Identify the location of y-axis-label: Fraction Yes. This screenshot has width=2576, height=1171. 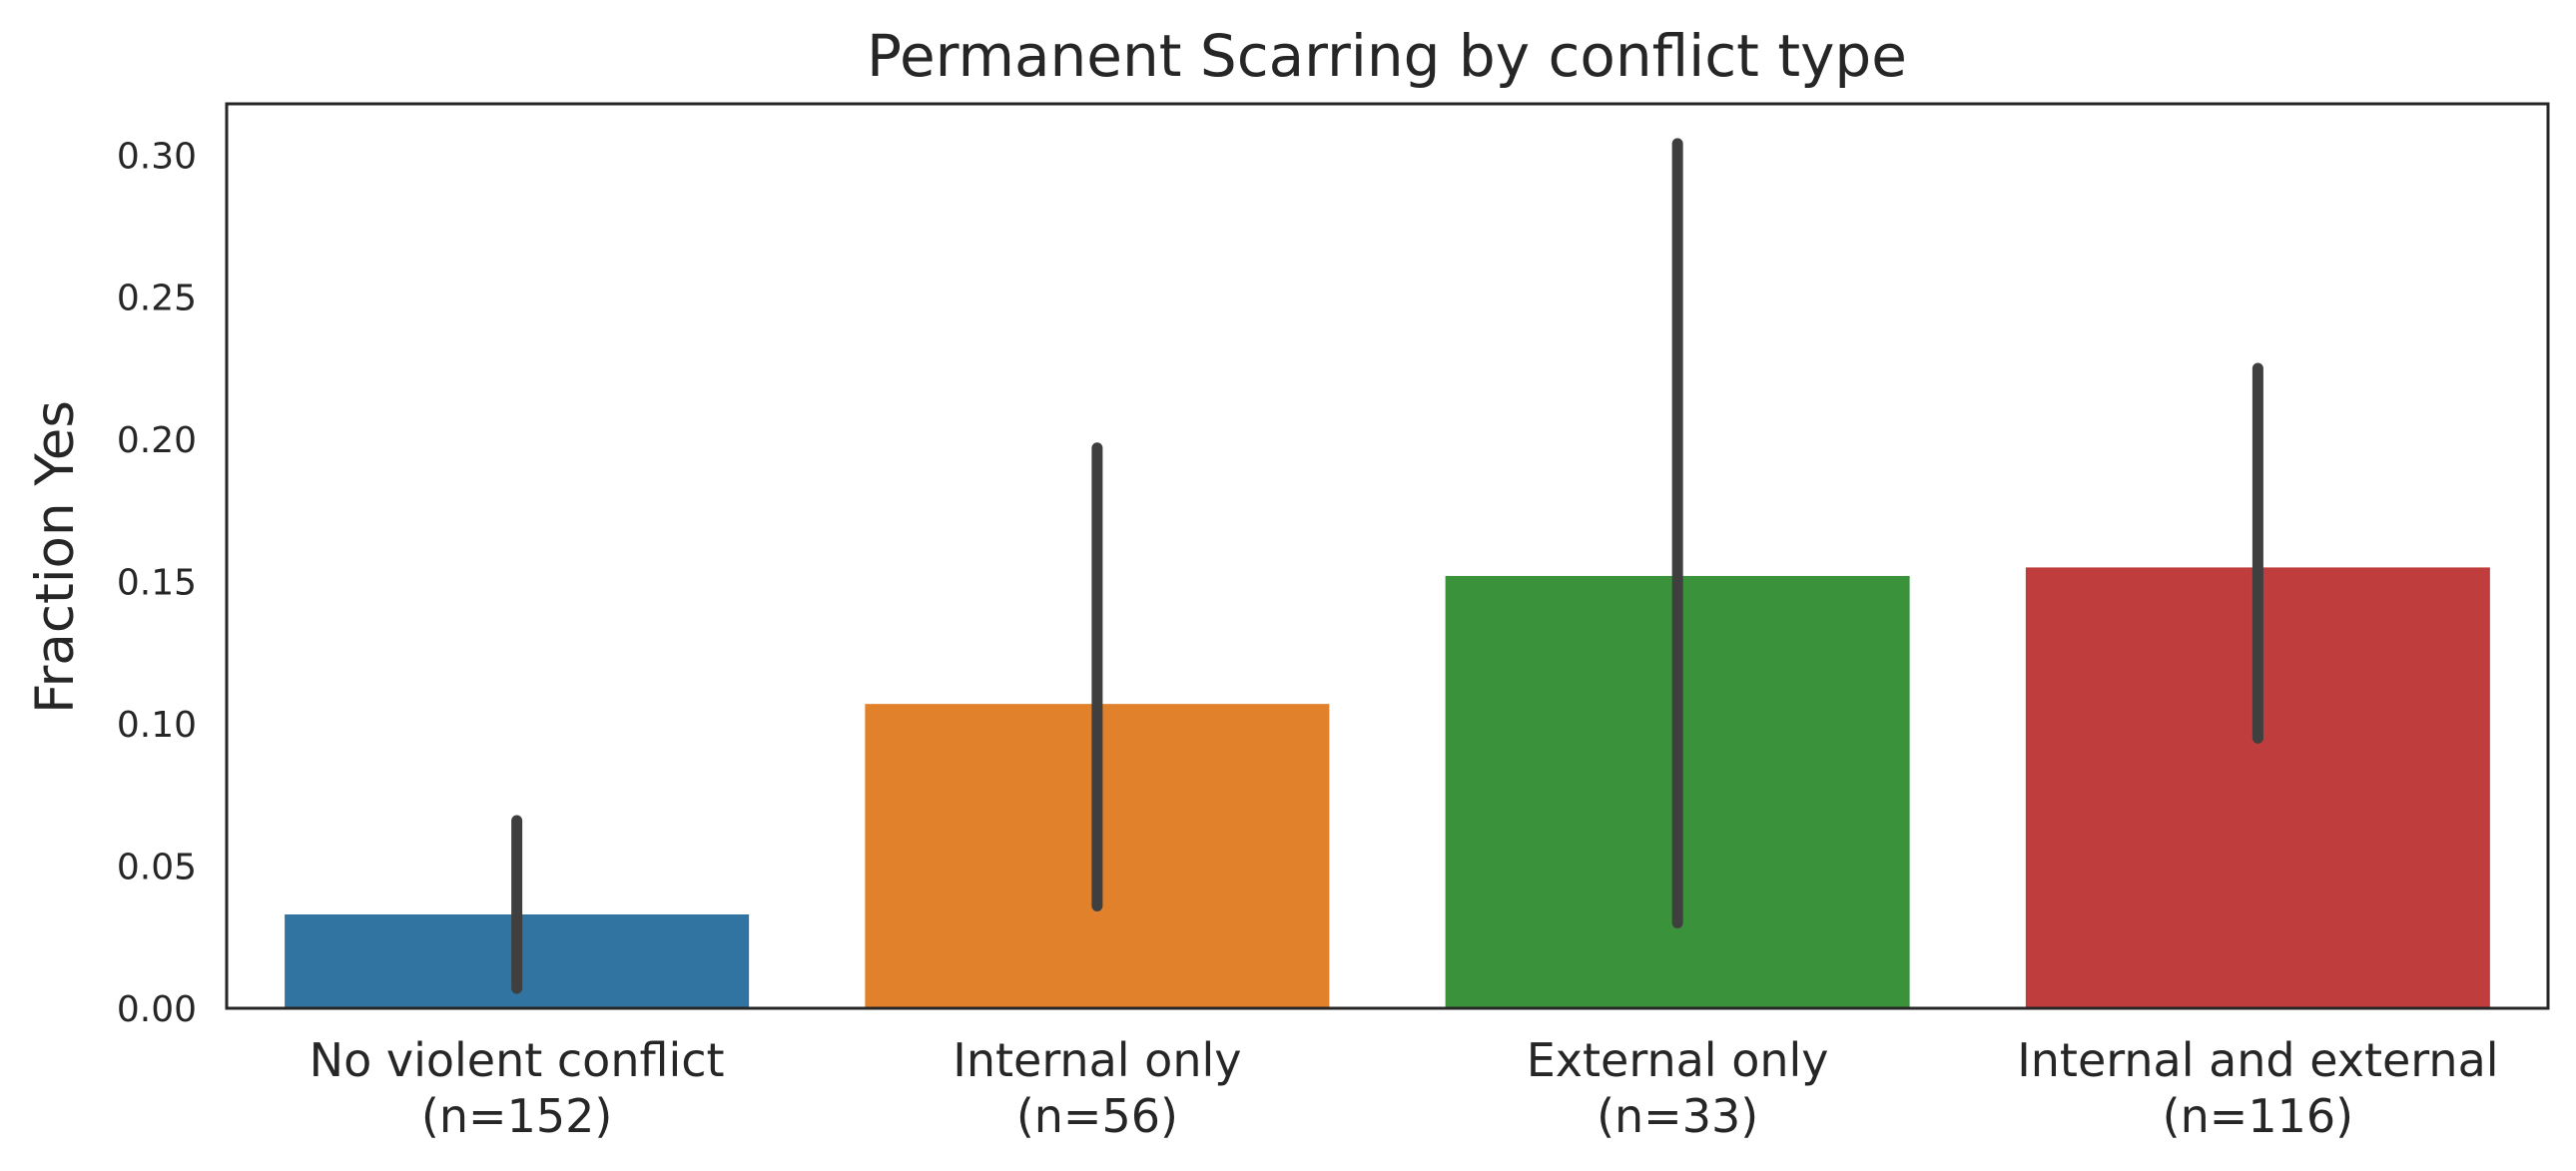
(55, 557).